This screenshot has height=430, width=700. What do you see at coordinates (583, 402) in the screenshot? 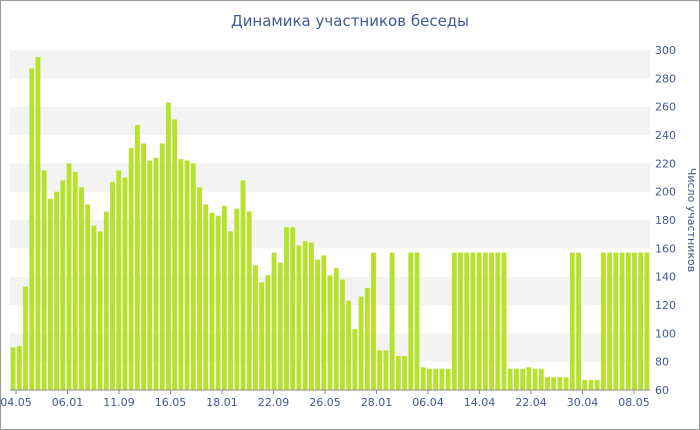
I see `x-tick-label: 30.04` at bounding box center [583, 402].